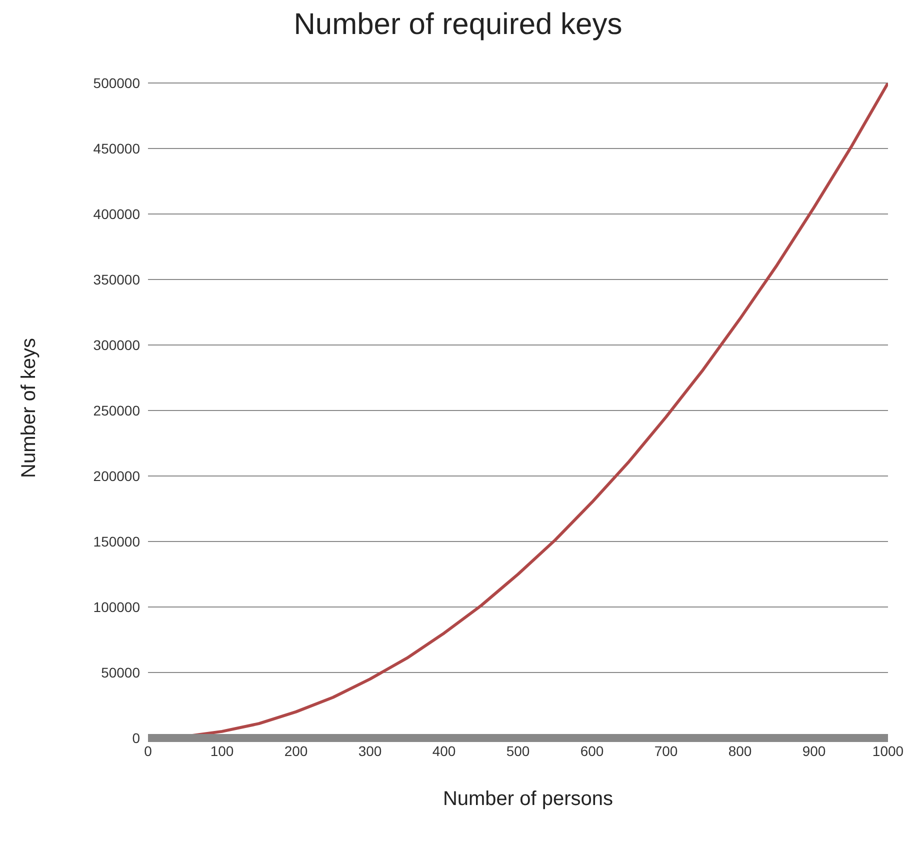 The height and width of the screenshot is (849, 916). Describe the element at coordinates (444, 750) in the screenshot. I see `x-tick-label: 400` at that location.